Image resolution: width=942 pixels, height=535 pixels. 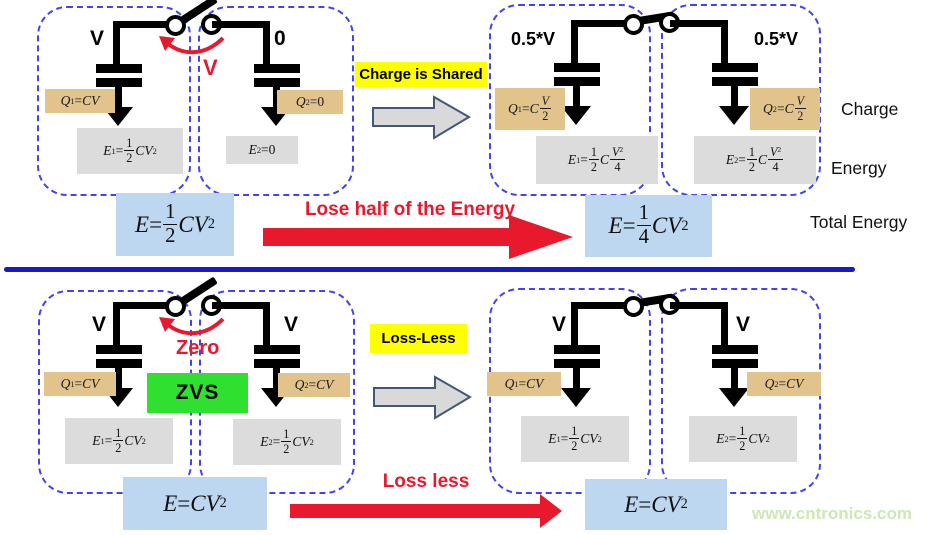 I want to click on panel-top-right-cap1, so click(x=570, y=100).